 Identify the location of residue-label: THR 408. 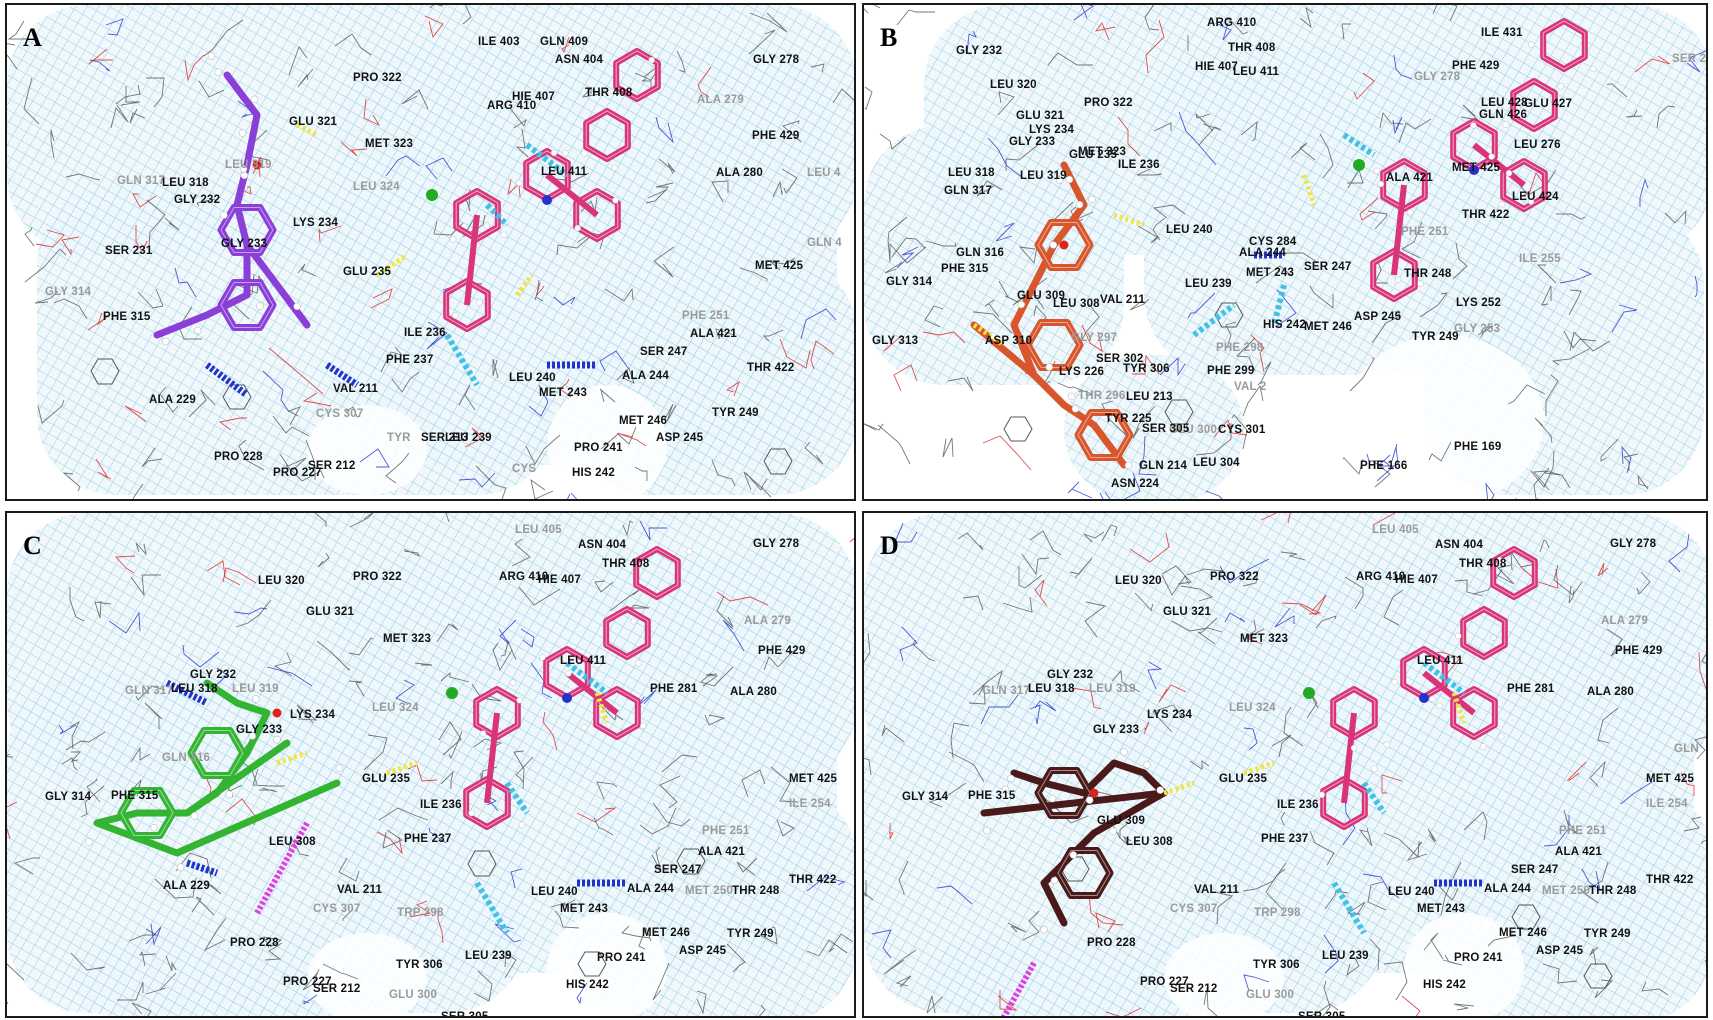
(626, 564).